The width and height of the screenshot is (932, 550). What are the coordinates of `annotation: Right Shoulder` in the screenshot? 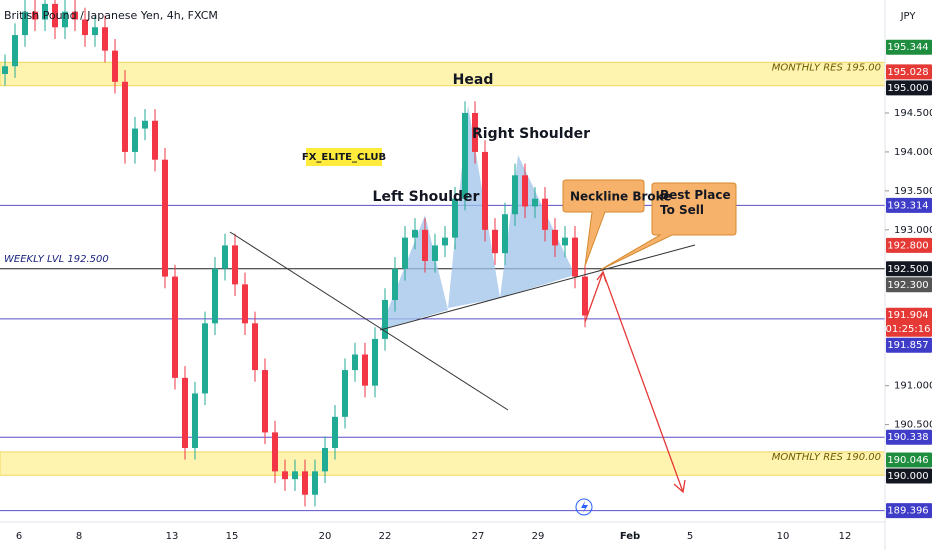 It's located at (531, 134).